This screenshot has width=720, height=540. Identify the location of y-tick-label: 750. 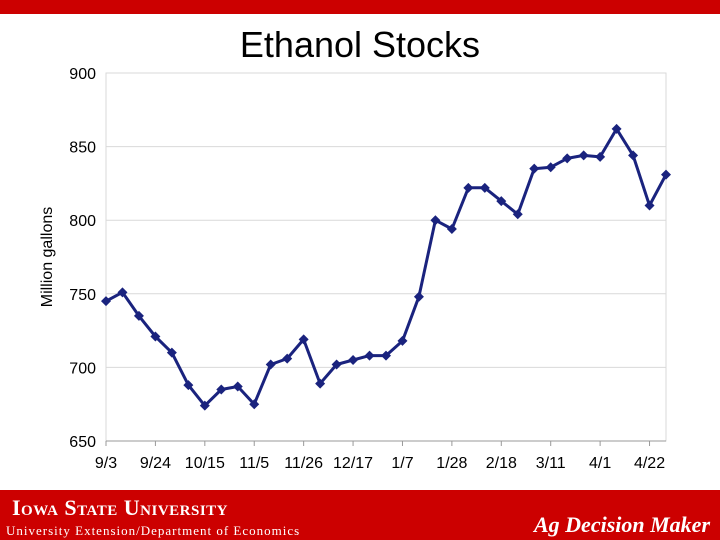
(82, 295).